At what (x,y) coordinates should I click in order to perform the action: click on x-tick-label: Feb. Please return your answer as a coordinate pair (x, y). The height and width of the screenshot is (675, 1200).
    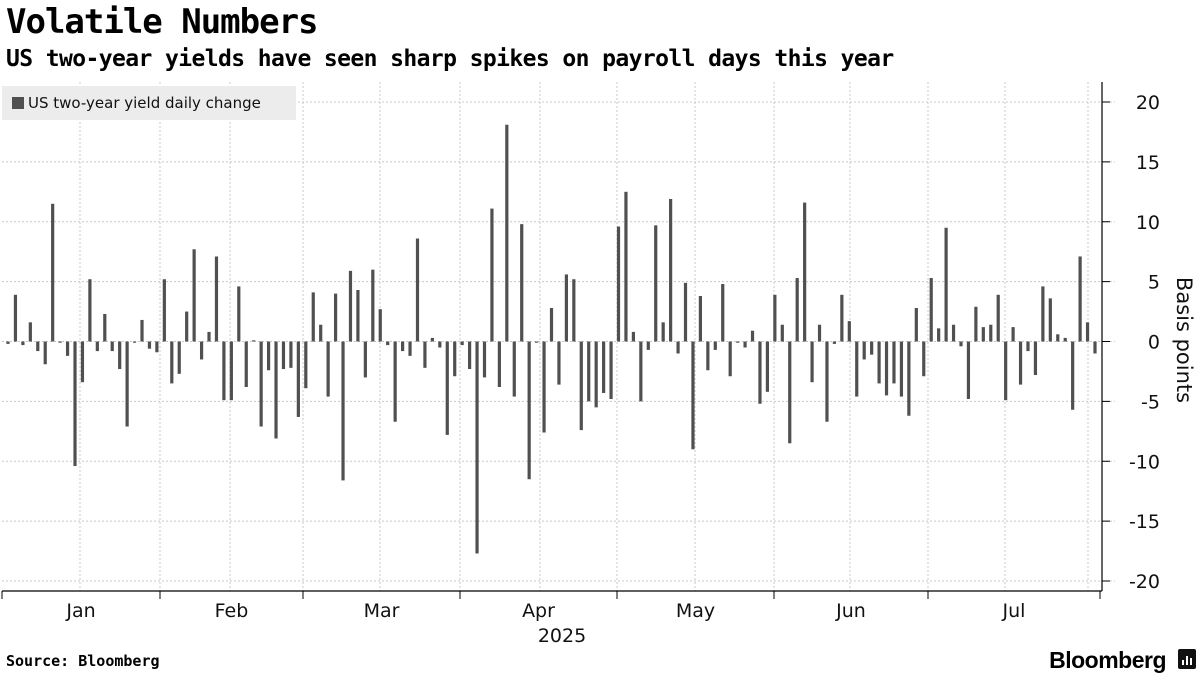
    Looking at the image, I should click on (232, 611).